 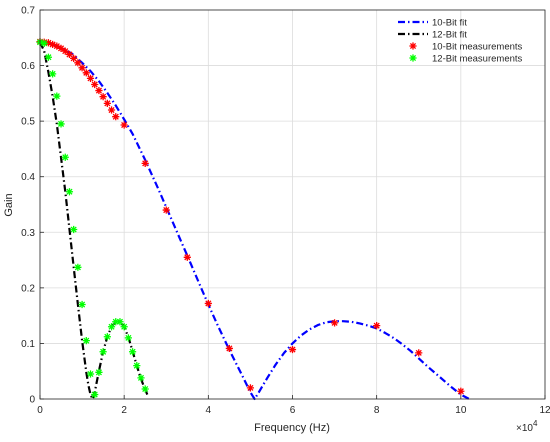 I want to click on x-tick-label: 6, so click(x=293, y=410).